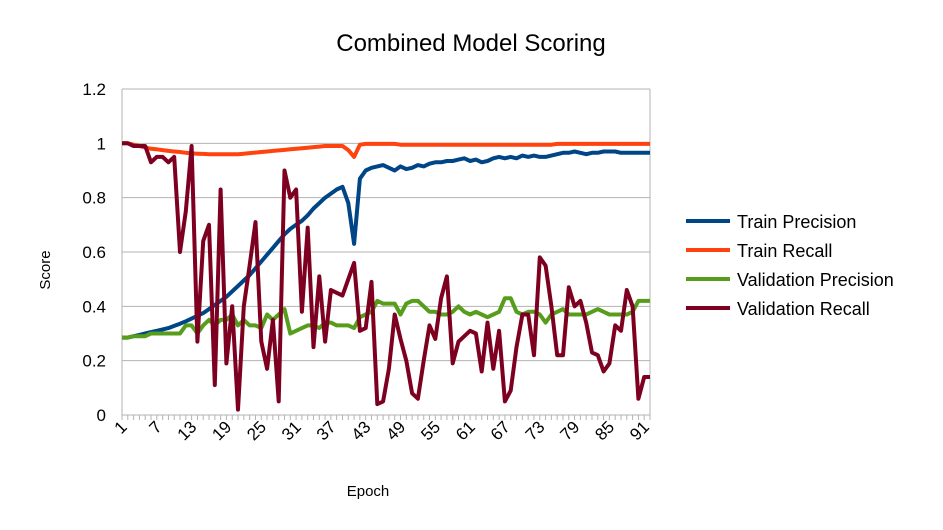  I want to click on legend-label: Train Recall, so click(784, 251).